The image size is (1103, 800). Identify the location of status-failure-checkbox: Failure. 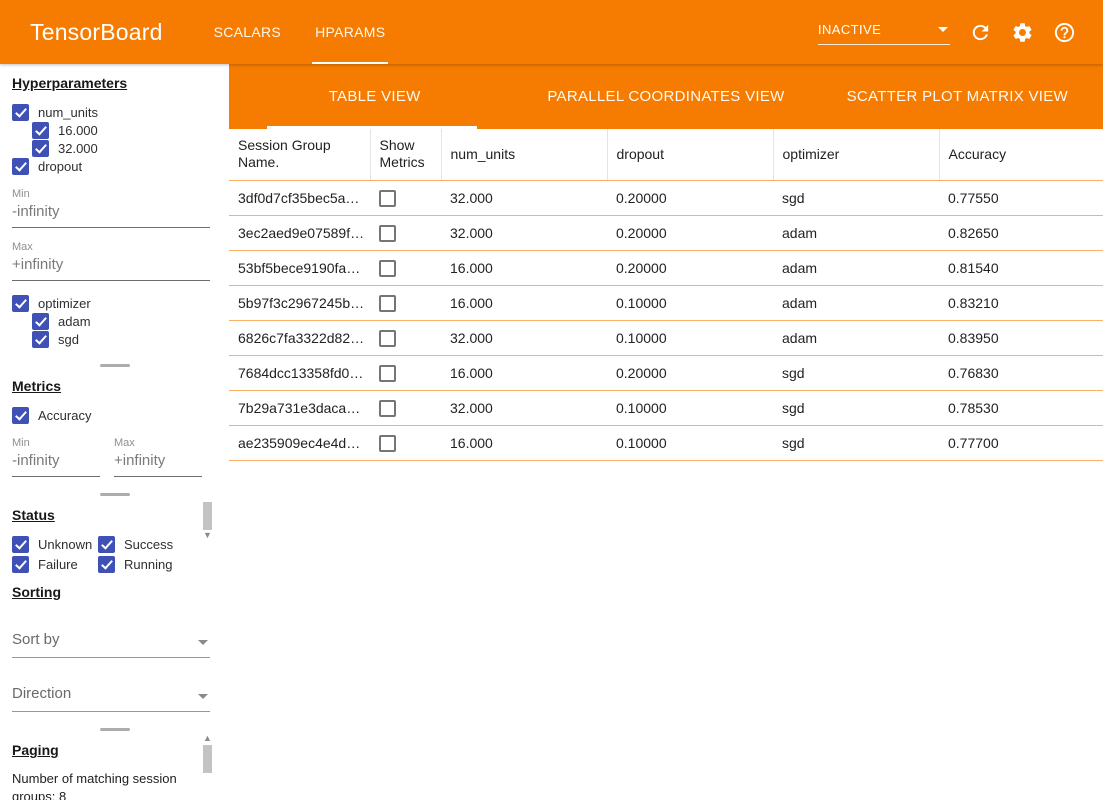
(55, 564).